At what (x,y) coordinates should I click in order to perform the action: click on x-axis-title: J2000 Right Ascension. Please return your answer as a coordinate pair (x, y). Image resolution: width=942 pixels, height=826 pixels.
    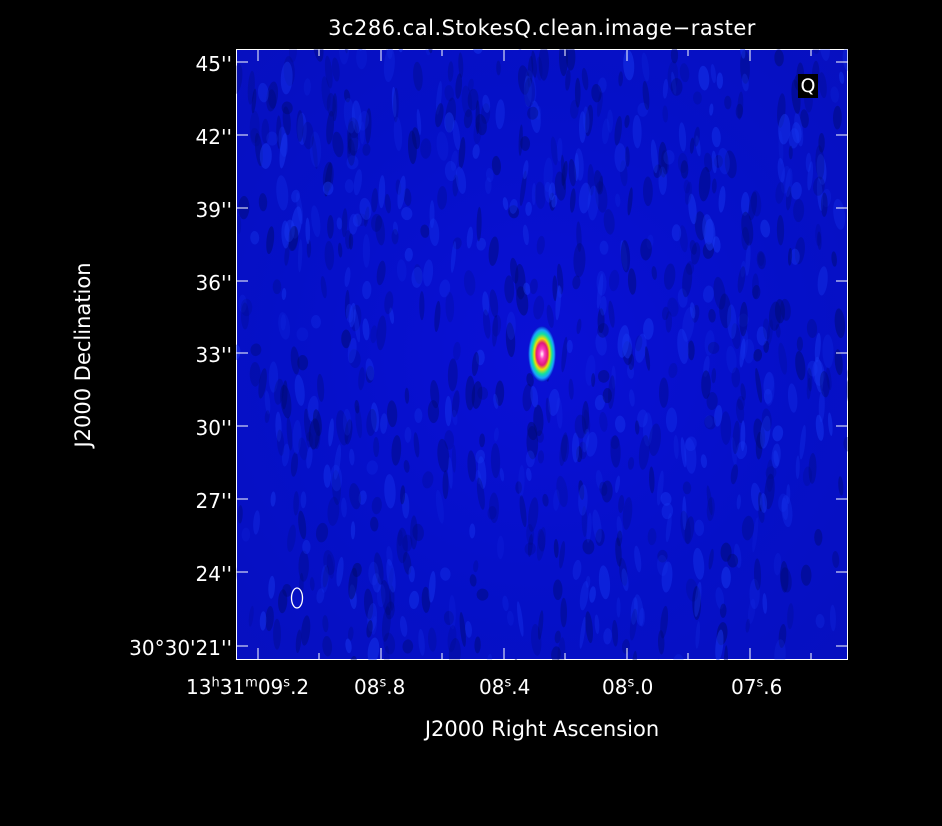
    Looking at the image, I should click on (542, 729).